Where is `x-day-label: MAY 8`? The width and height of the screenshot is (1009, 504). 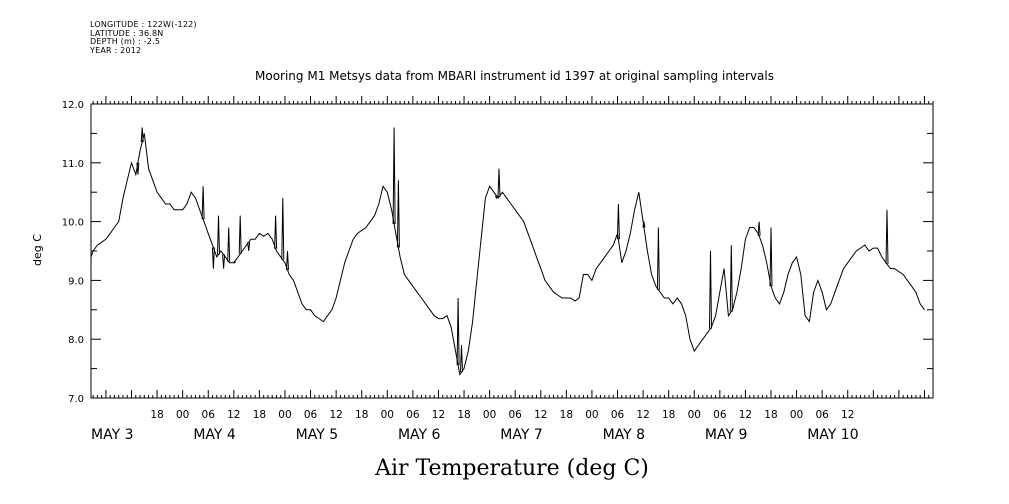
x-day-label: MAY 8 is located at coordinates (624, 435).